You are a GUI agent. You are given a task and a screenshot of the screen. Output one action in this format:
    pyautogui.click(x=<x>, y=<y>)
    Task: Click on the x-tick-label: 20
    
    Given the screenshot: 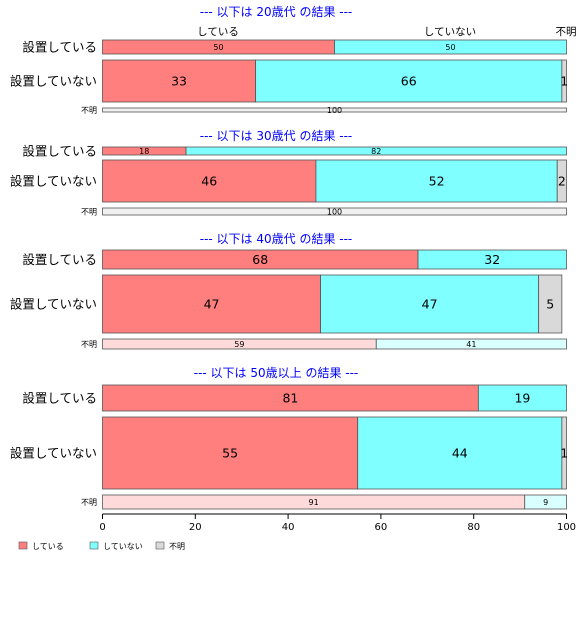 What is the action you would take?
    pyautogui.click(x=195, y=527)
    